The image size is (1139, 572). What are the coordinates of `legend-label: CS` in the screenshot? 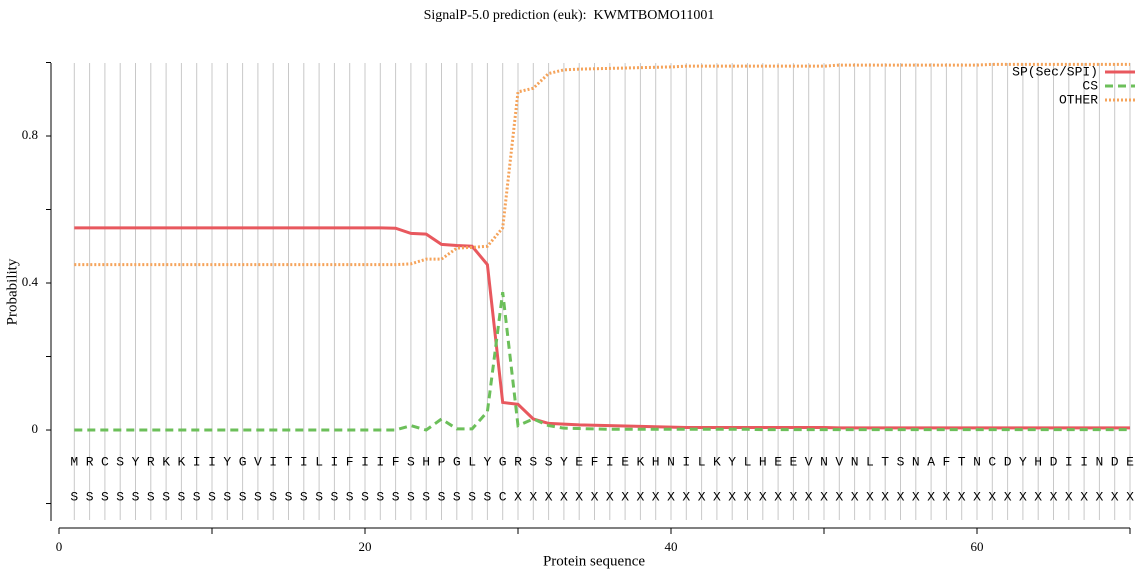 It's located at (1090, 85).